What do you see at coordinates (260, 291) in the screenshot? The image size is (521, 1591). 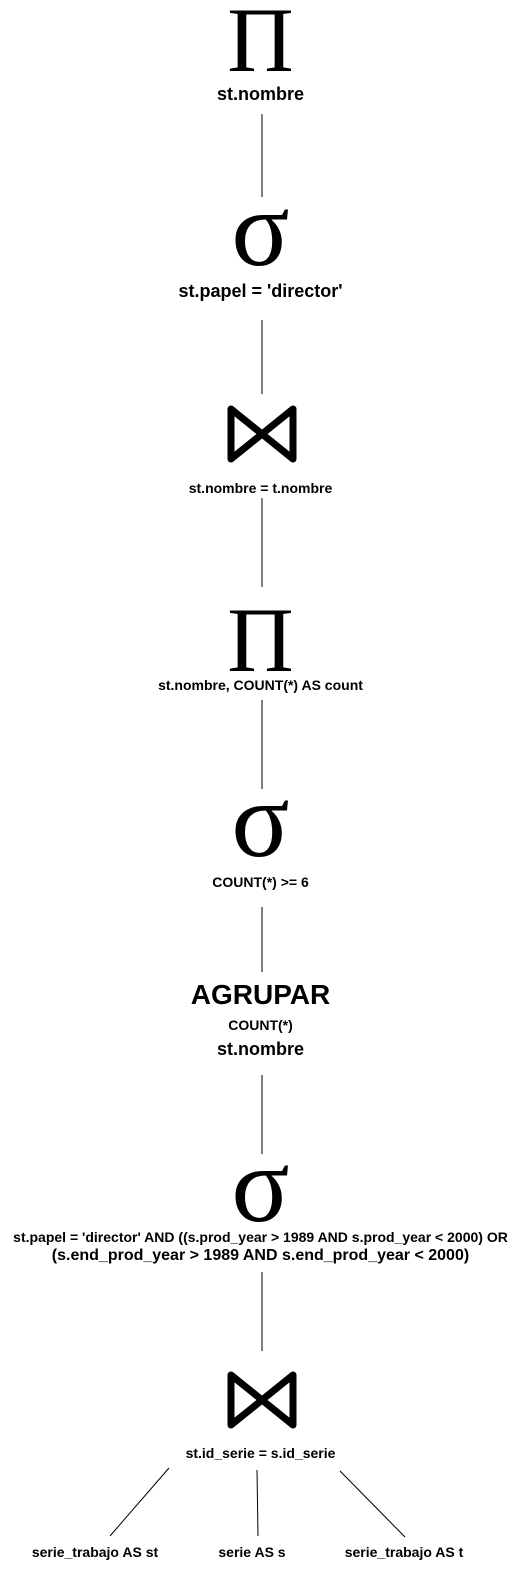 I see `selection-label: st.papel = 'director'` at bounding box center [260, 291].